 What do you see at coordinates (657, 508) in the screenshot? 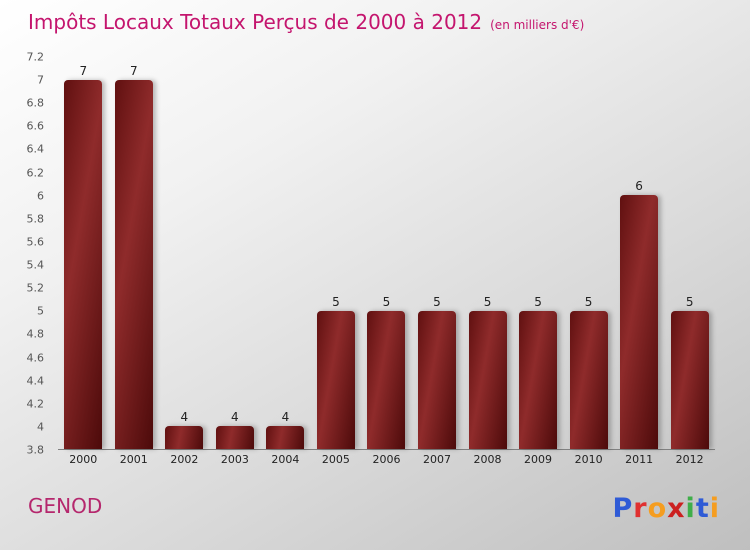
I see `logo-letter: o` at bounding box center [657, 508].